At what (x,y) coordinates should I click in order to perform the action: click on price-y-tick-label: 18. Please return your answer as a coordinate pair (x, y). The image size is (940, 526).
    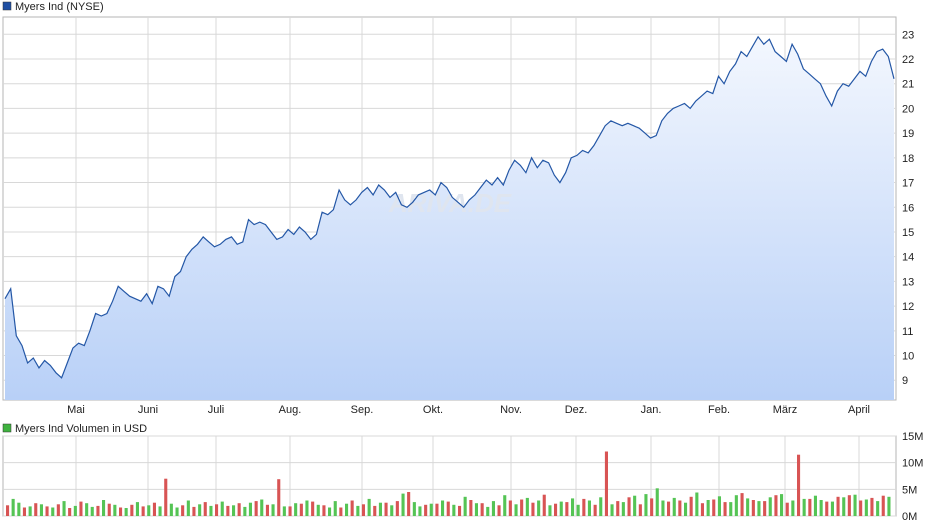
    Looking at the image, I should click on (908, 159).